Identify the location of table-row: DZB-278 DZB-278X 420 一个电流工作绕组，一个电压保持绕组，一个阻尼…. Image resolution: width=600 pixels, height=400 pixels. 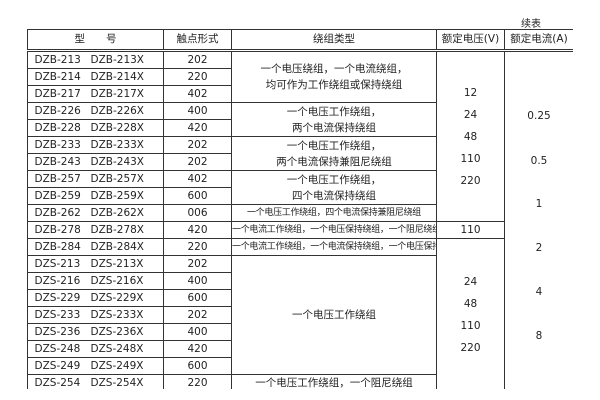
(300, 230).